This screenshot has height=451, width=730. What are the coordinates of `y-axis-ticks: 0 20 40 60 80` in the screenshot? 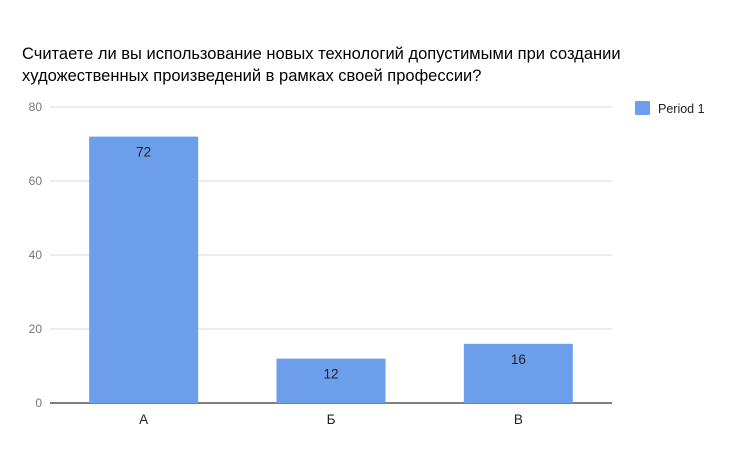 It's located at (36, 255).